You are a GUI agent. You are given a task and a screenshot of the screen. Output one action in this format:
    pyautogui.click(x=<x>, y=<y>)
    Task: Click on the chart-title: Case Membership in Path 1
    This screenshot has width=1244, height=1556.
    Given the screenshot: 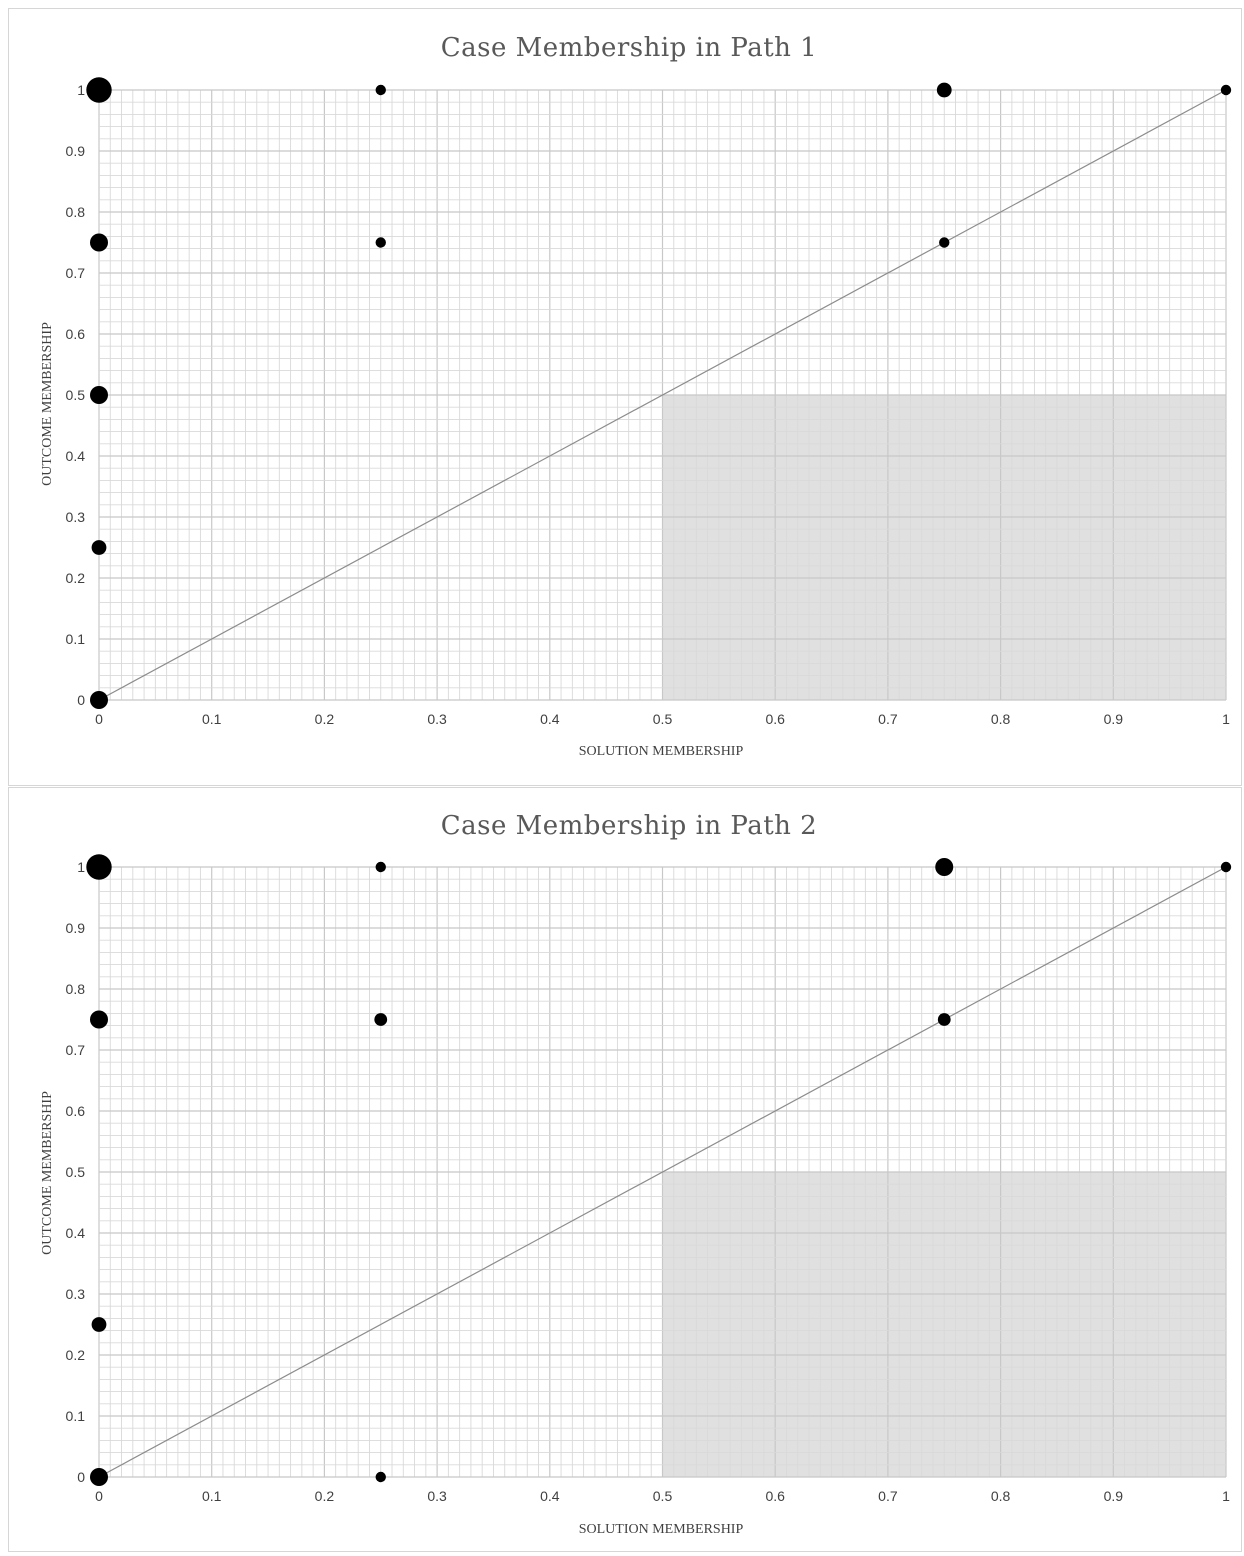 What is the action you would take?
    pyautogui.click(x=629, y=48)
    